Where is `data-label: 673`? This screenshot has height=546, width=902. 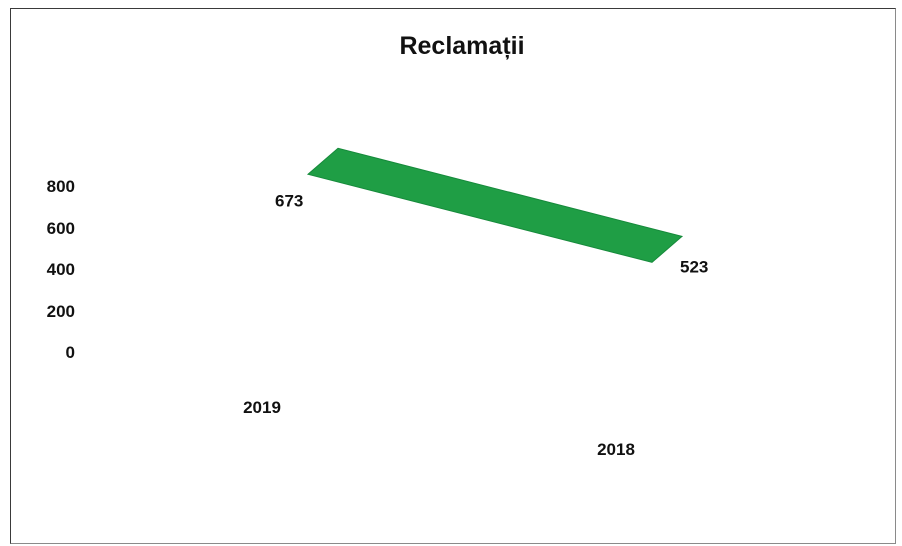 data-label: 673 is located at coordinates (289, 200).